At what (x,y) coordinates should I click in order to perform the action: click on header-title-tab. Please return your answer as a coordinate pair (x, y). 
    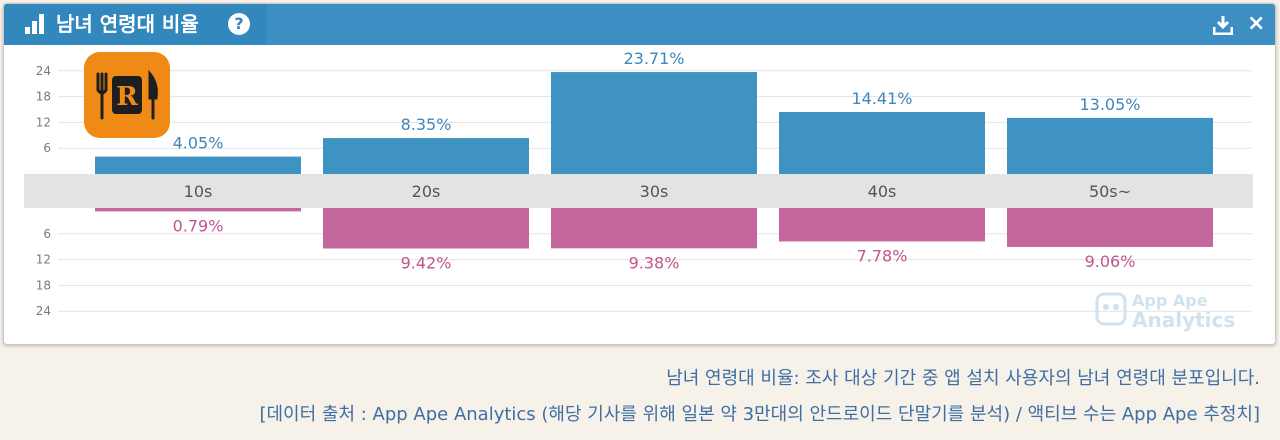
    Looking at the image, I should click on (135, 24).